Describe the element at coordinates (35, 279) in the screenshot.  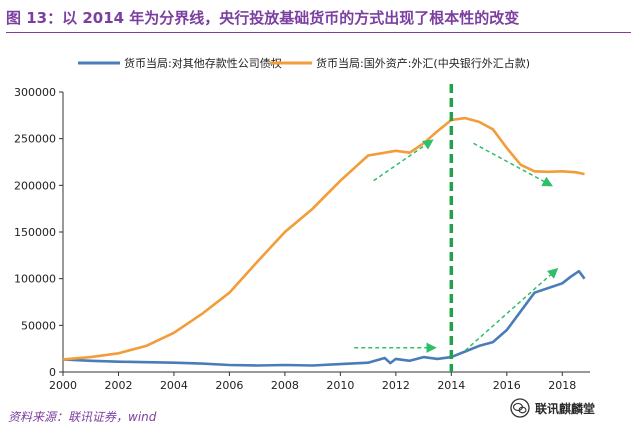
I see `y-tick-label: 100000` at that location.